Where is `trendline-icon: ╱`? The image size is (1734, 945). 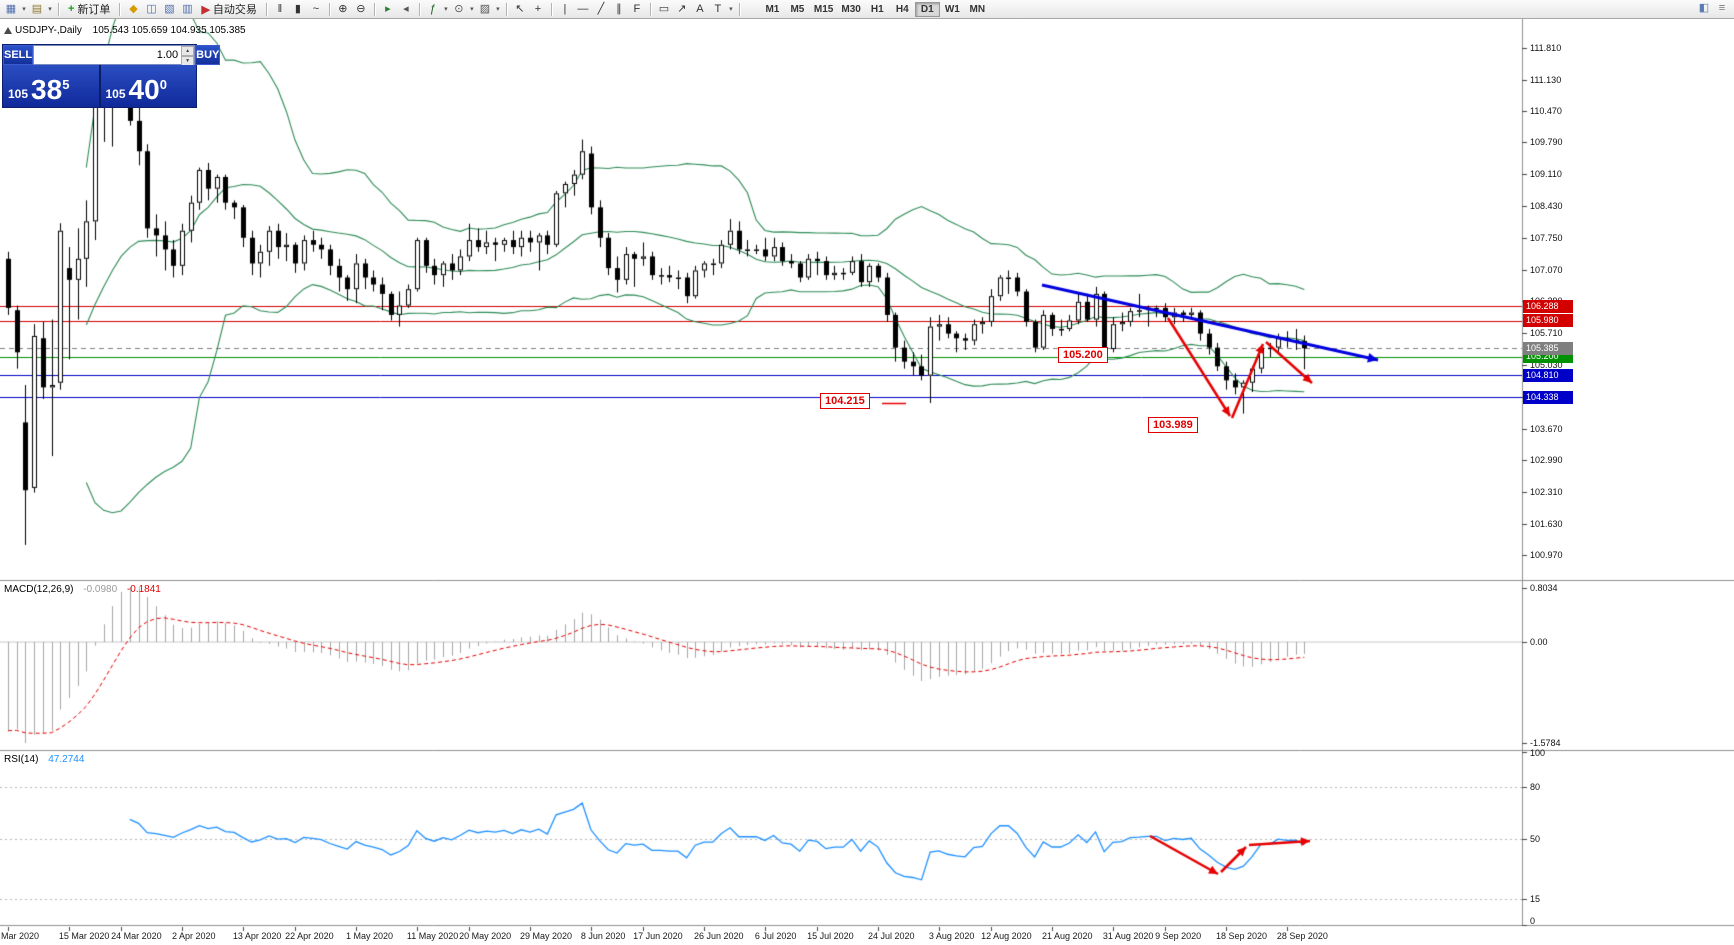 trendline-icon: ╱ is located at coordinates (601, 8).